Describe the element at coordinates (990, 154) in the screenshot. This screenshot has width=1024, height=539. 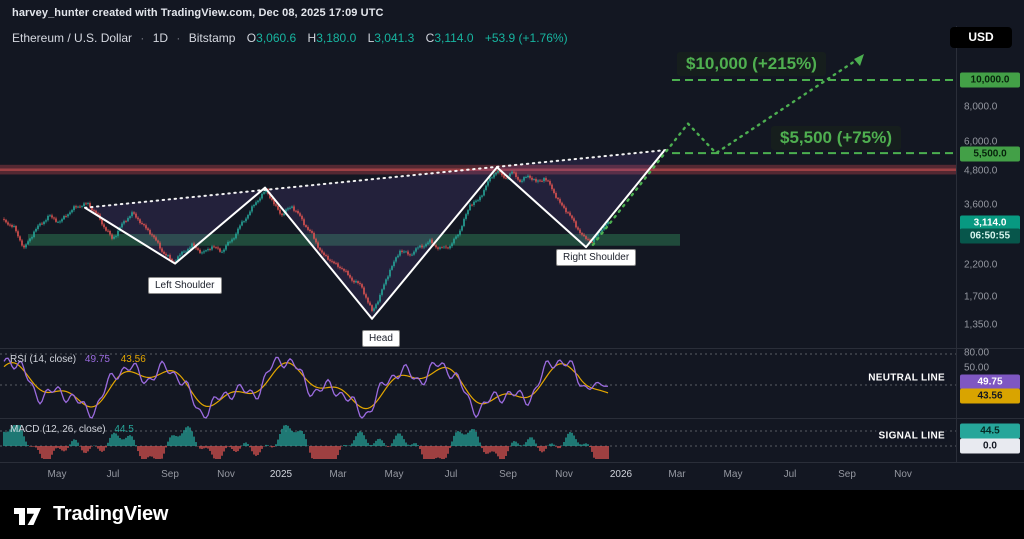
I see `price-axis-badge: 5,500.0` at that location.